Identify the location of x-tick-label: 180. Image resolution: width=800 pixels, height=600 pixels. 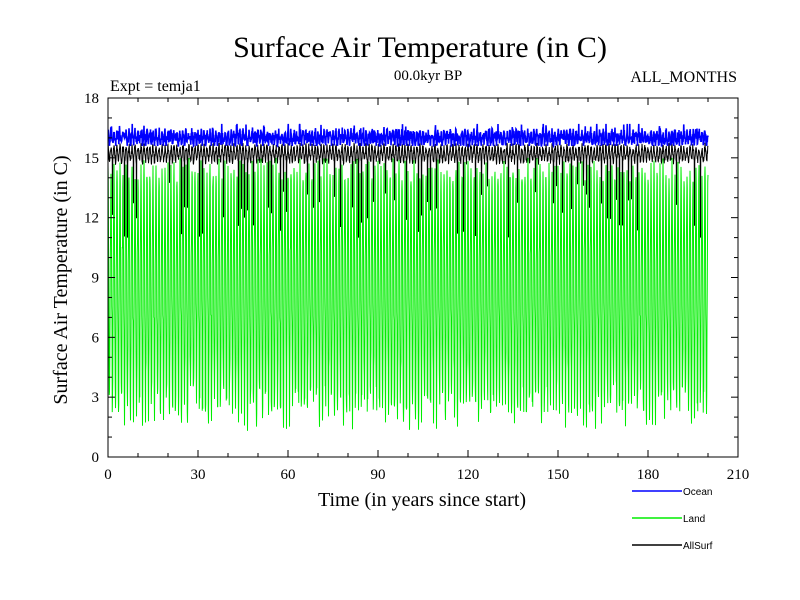
(648, 475).